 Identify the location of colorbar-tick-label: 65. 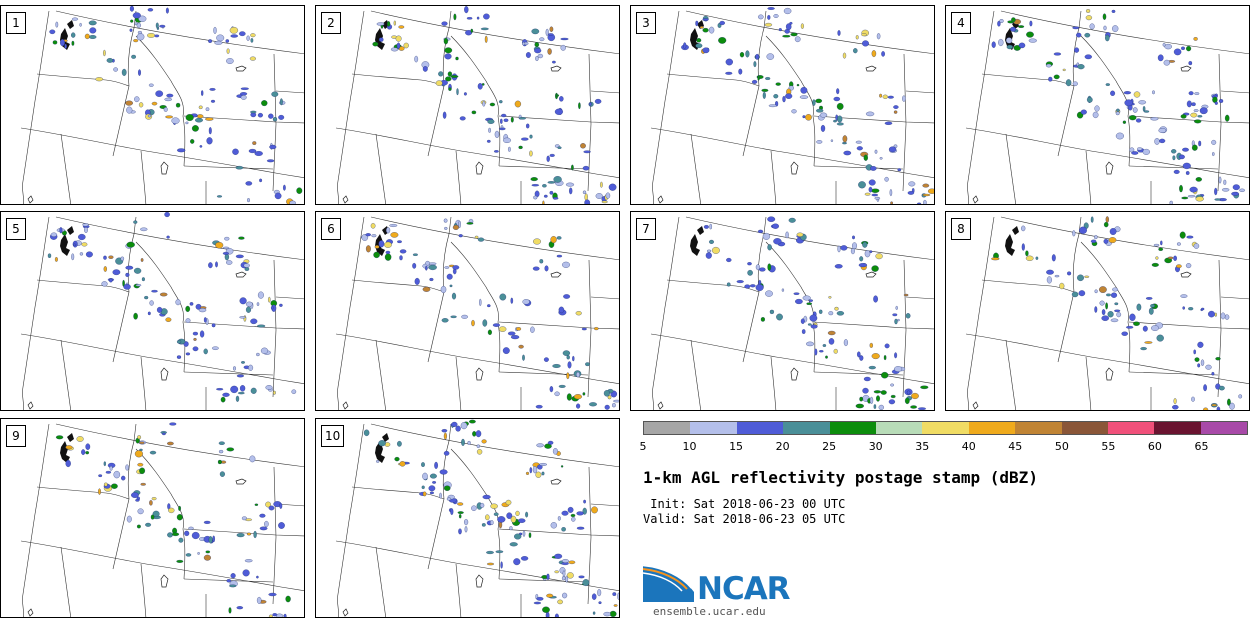
(1201, 446).